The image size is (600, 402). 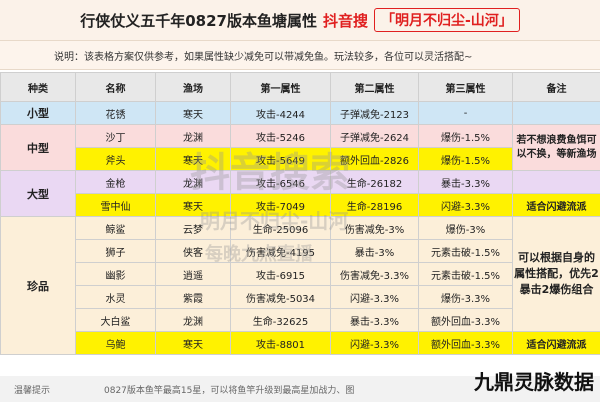 What do you see at coordinates (115, 159) in the screenshot?
I see `cell-name: 斧头` at bounding box center [115, 159].